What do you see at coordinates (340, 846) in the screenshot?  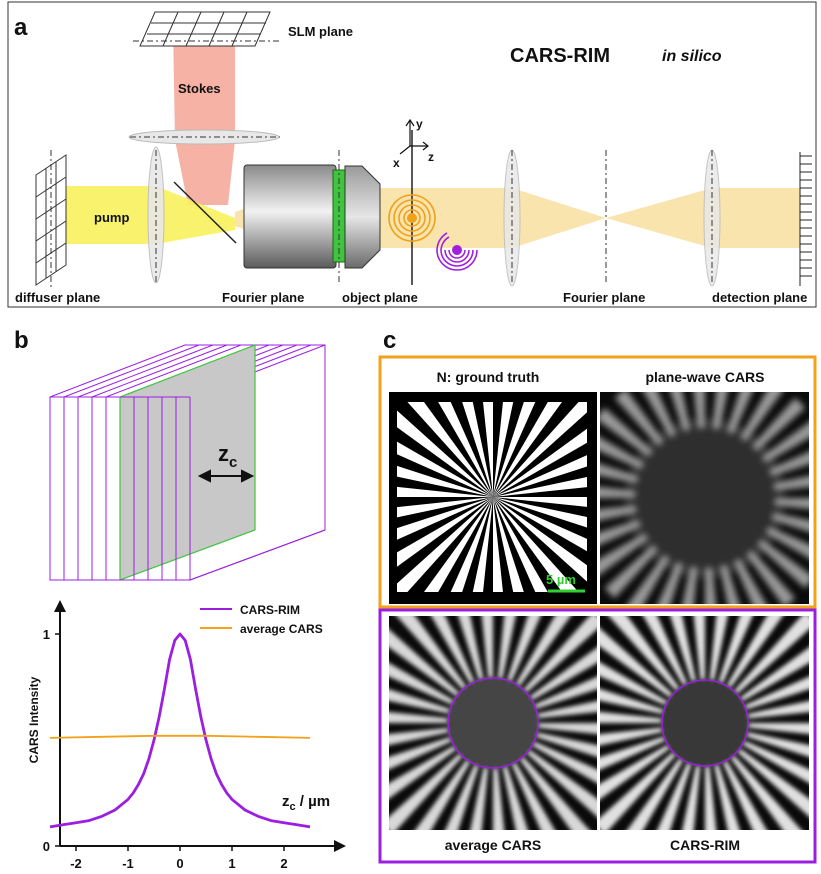 I see `x-axis-arrow` at bounding box center [340, 846].